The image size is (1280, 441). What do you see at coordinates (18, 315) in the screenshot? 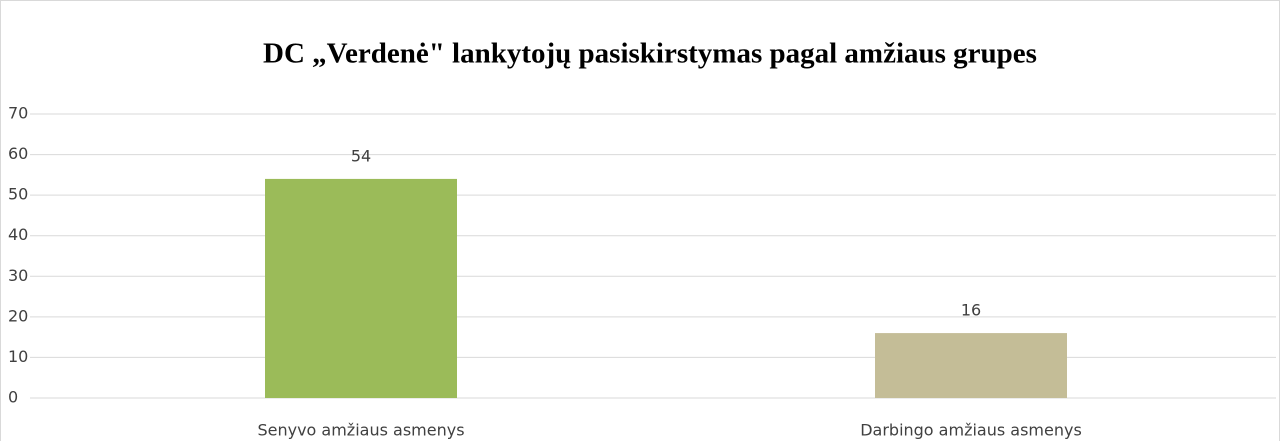
I see `y-tick-label: 20` at bounding box center [18, 315].